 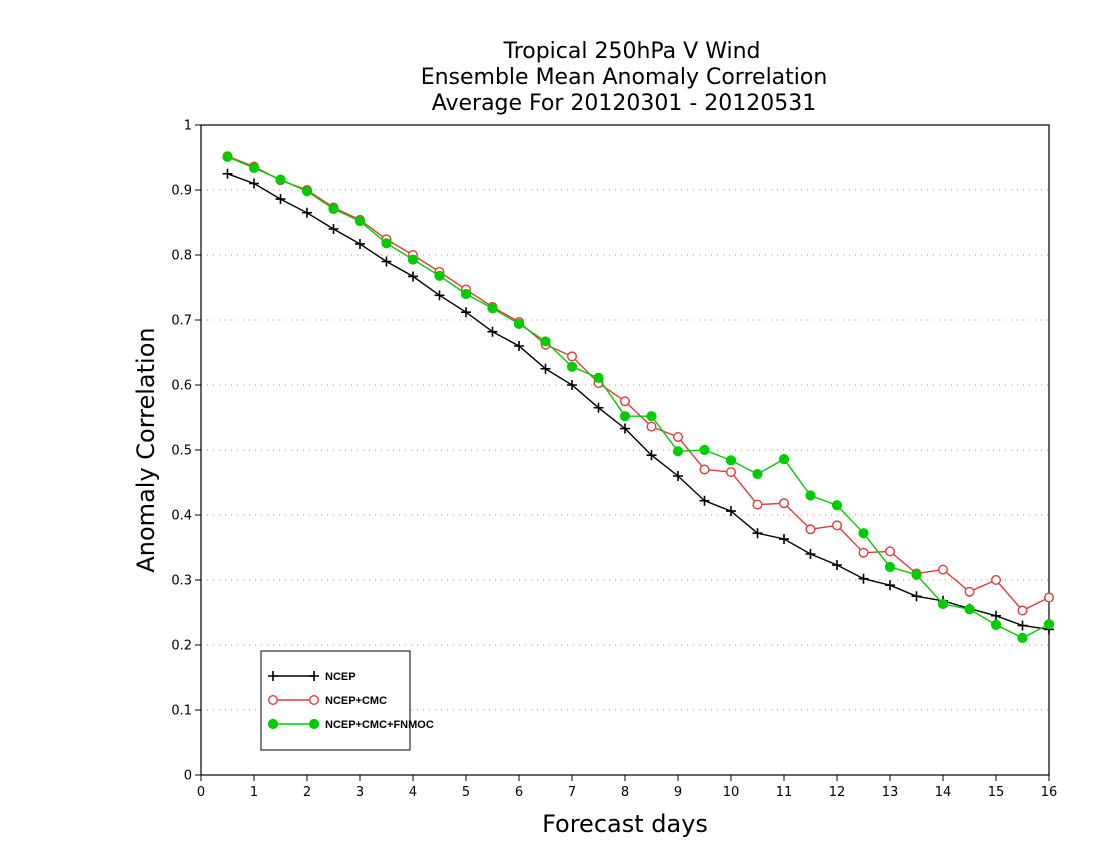 I want to click on y-tick-label: 0.5, so click(x=181, y=451).